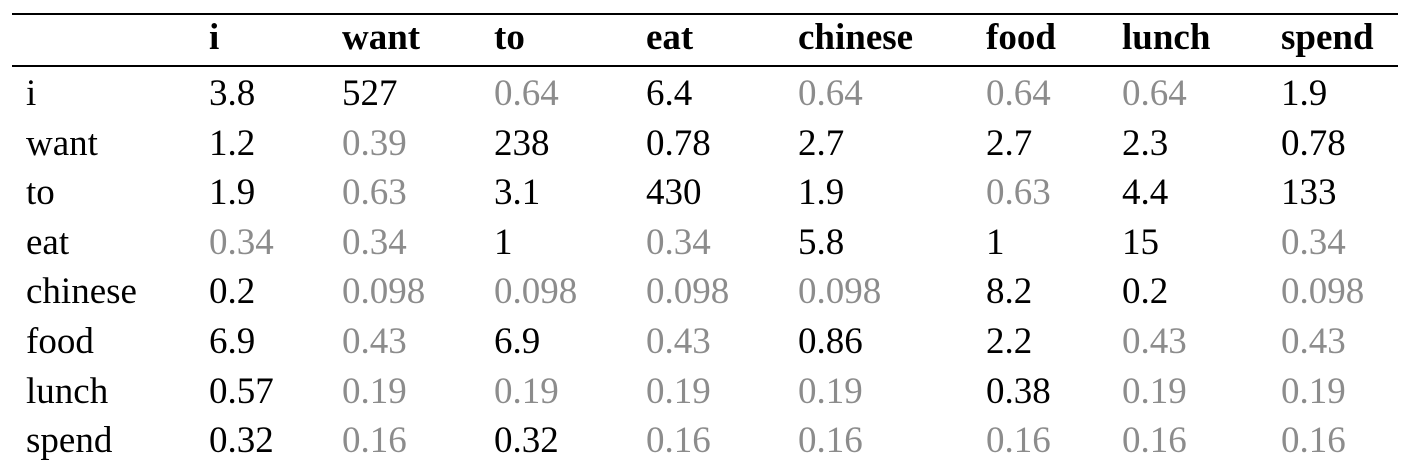 Image resolution: width=1409 pixels, height=472 pixels. I want to click on cell-value: 527, so click(370, 93).